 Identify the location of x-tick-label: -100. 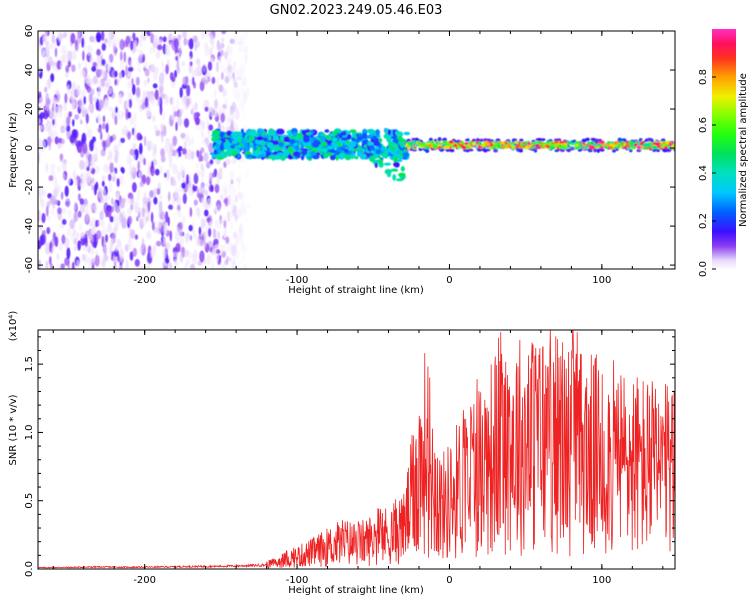
(297, 580).